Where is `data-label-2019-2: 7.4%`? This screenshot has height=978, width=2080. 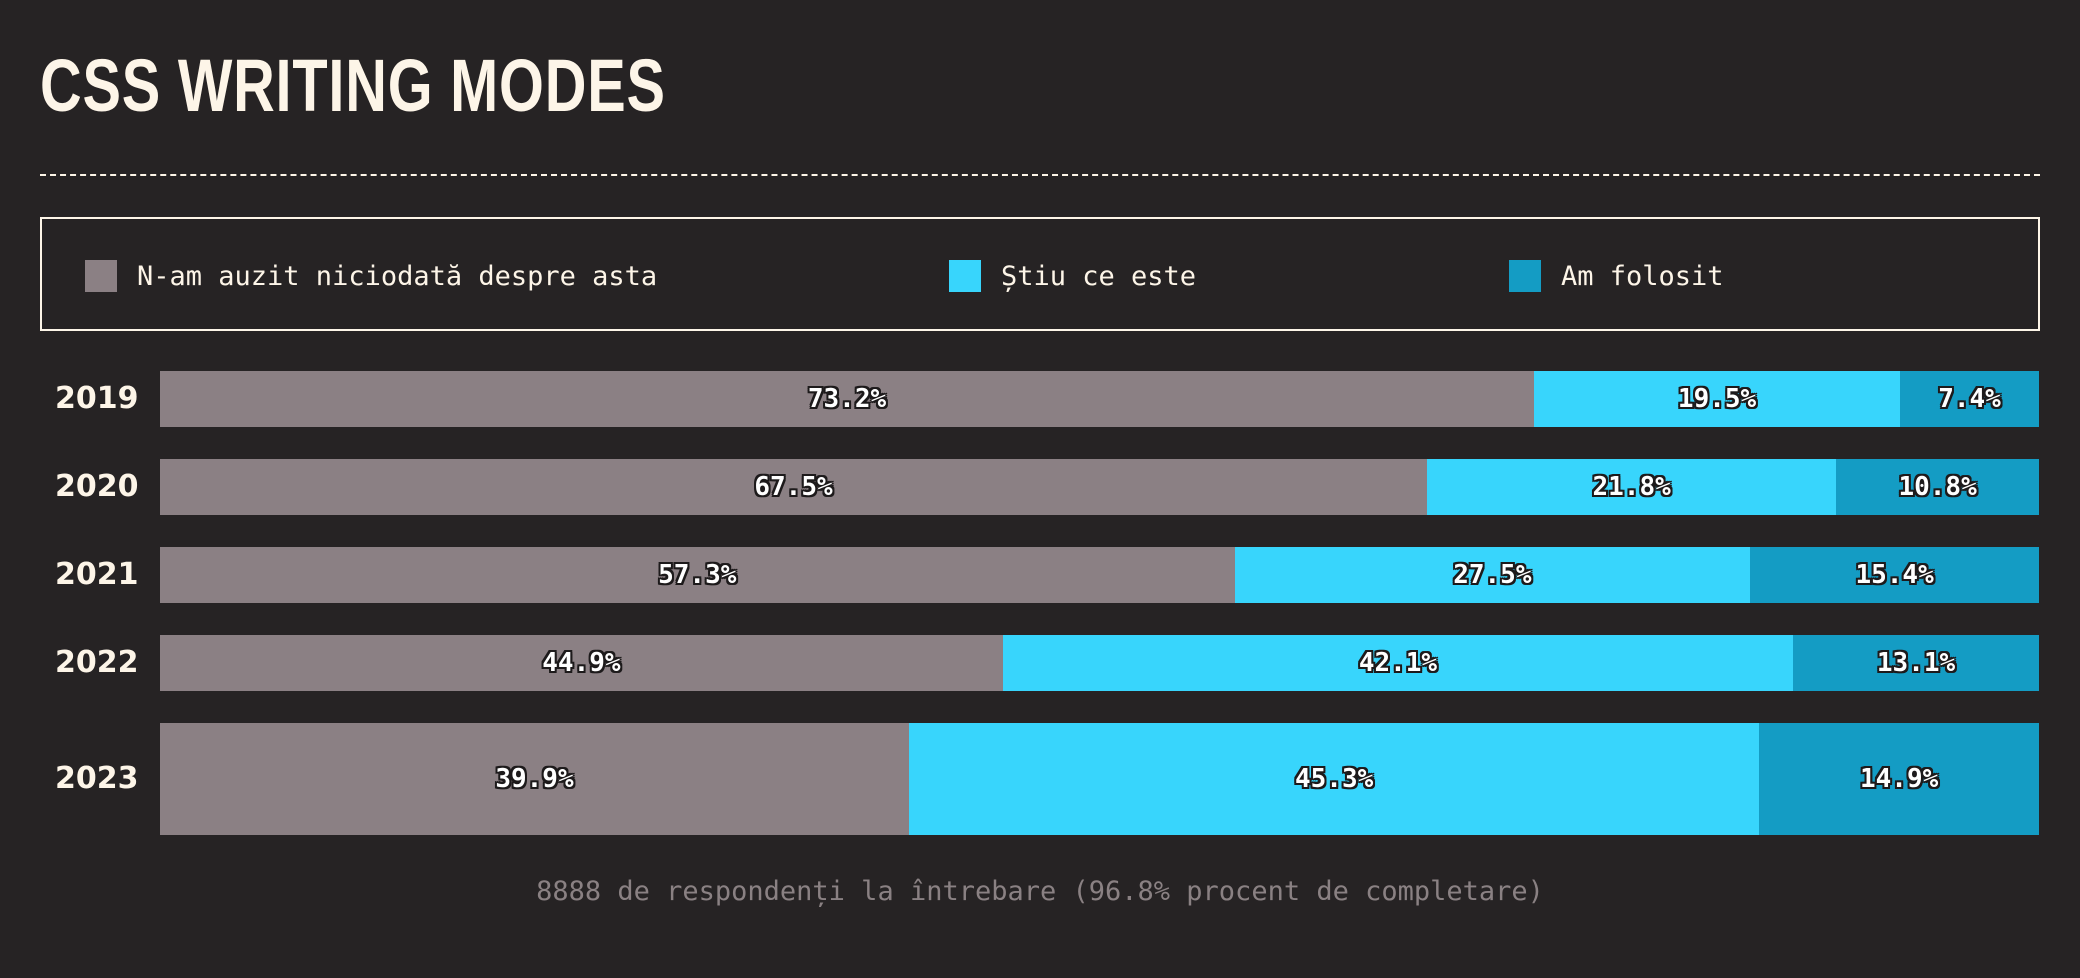
data-label-2019-2: 7.4% is located at coordinates (1969, 399).